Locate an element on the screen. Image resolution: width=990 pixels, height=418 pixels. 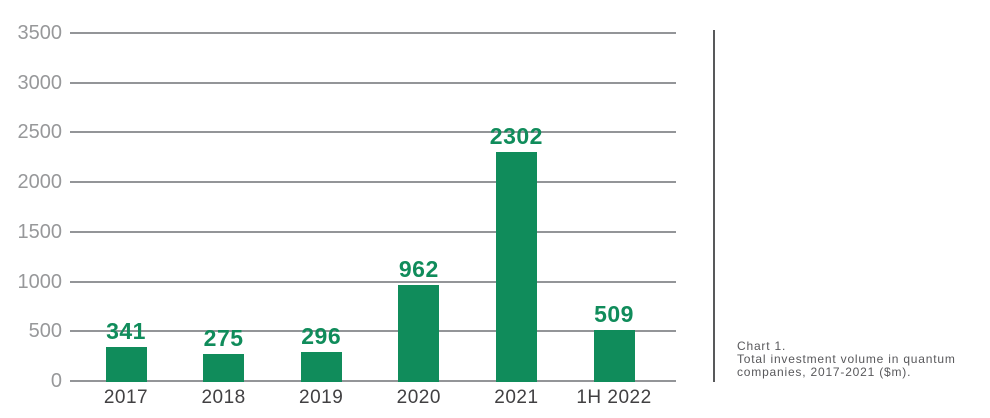
gridline-y2500 is located at coordinates (373, 132).